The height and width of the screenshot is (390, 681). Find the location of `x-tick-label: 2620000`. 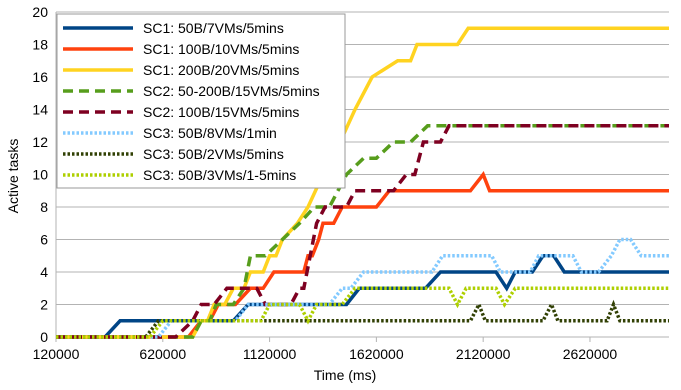

x-tick-label: 2620000 is located at coordinates (590, 354).